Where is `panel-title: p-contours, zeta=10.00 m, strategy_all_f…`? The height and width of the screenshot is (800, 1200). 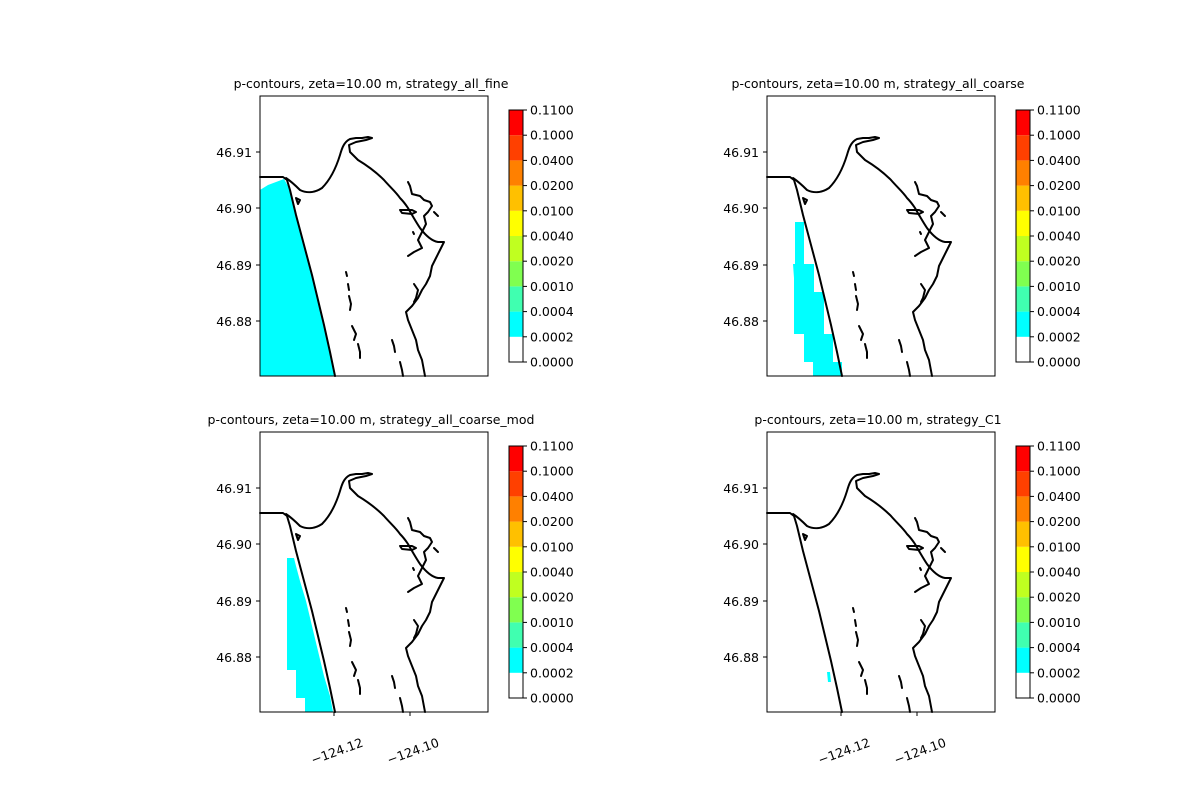 panel-title: p-contours, zeta=10.00 m, strategy_all_f… is located at coordinates (371, 83).